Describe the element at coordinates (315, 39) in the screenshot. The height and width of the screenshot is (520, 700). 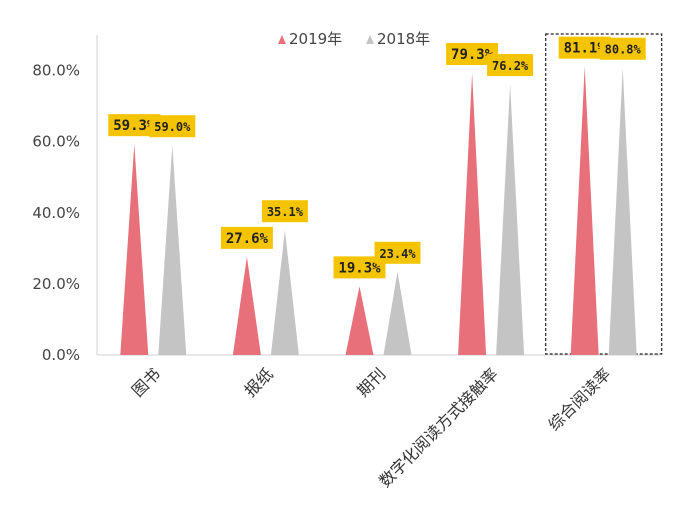
I see `legend-label: 2019年` at that location.